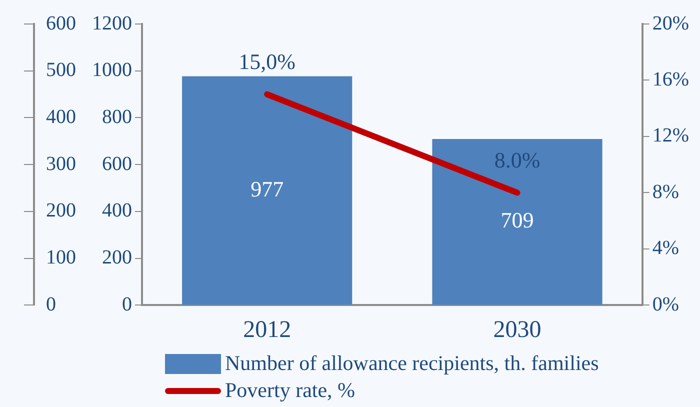  I want to click on y2-tick-label: 0%, so click(666, 304).